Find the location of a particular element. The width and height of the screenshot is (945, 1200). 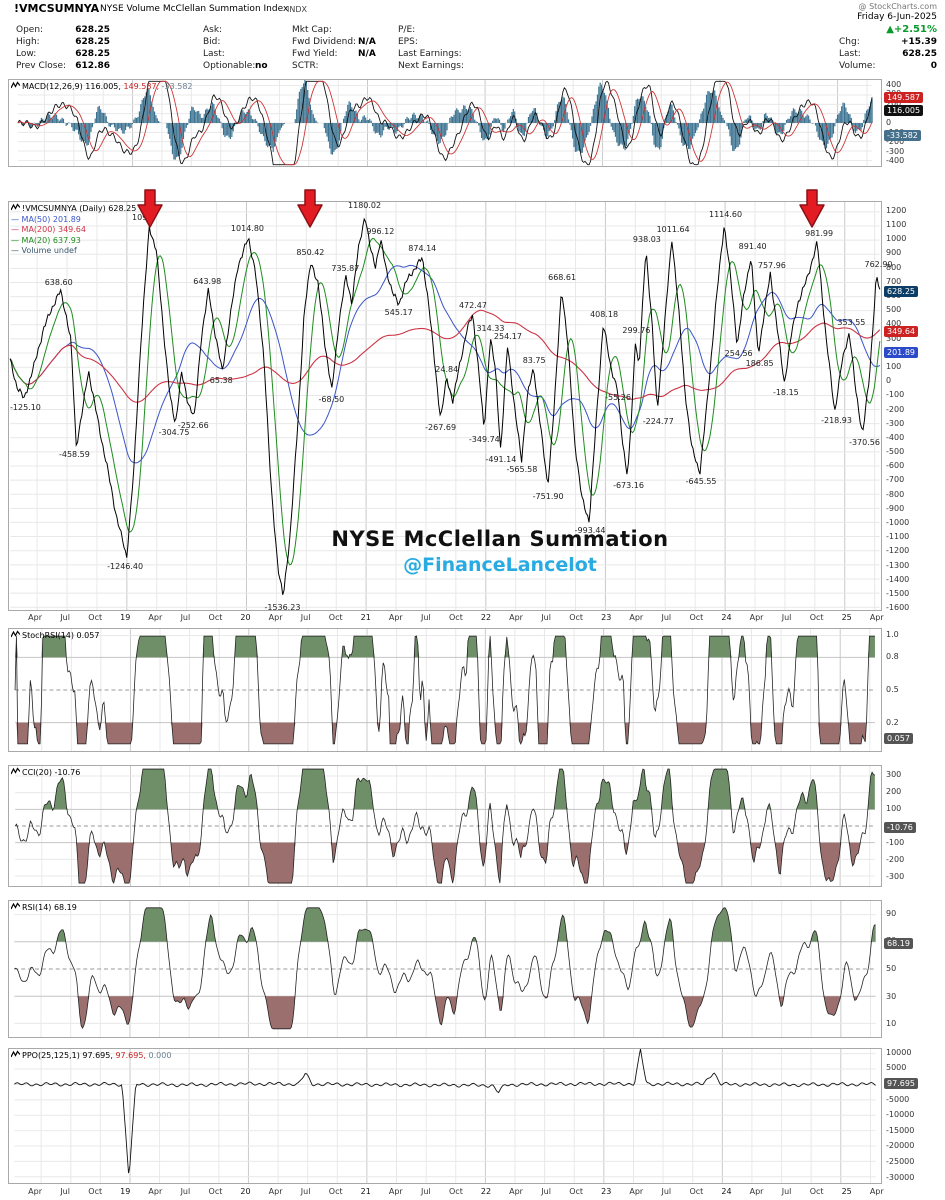

legend-text: — MA(200) 349.64 is located at coordinates (48, 229).